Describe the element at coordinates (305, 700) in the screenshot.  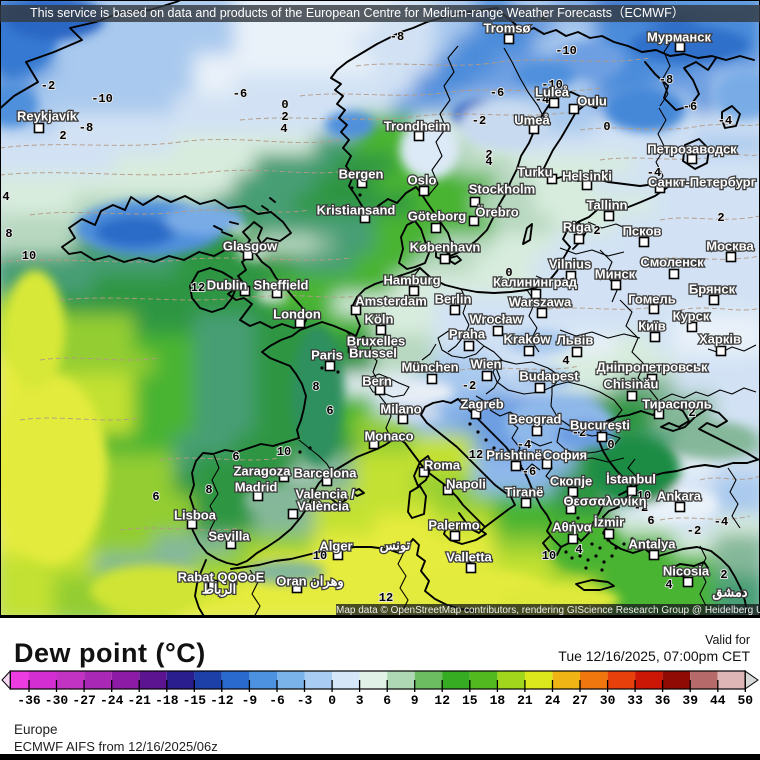
I see `svg-text: -3` at that location.